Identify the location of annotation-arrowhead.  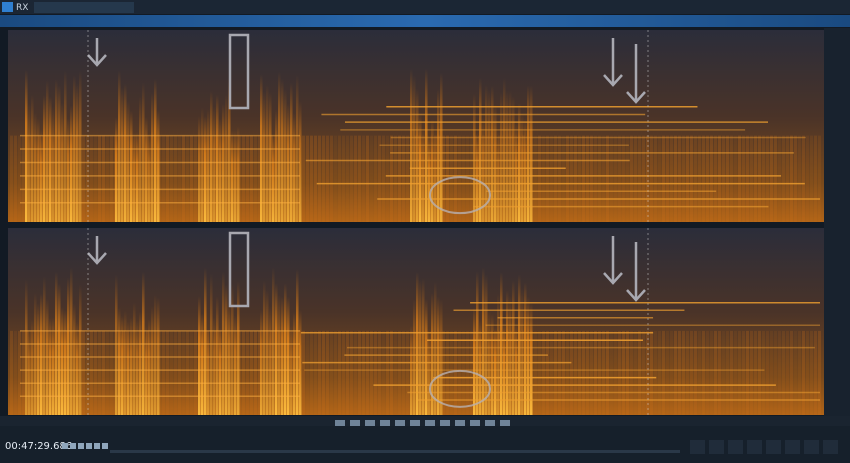
(613, 278).